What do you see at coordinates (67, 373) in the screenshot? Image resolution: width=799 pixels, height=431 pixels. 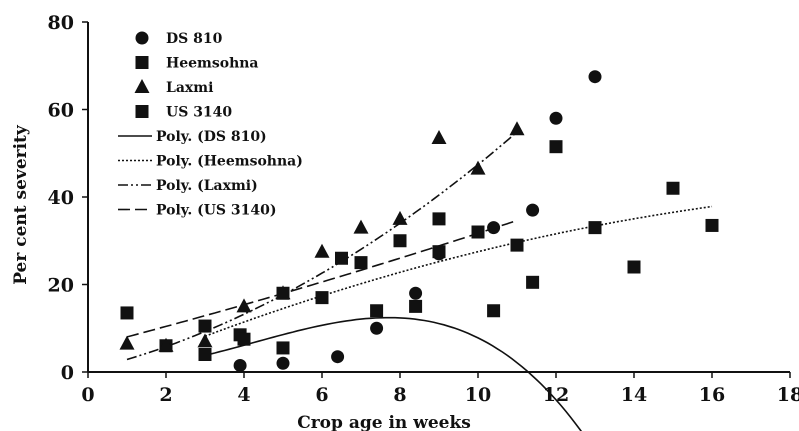 I see `y-tick-label: 0` at bounding box center [67, 373].